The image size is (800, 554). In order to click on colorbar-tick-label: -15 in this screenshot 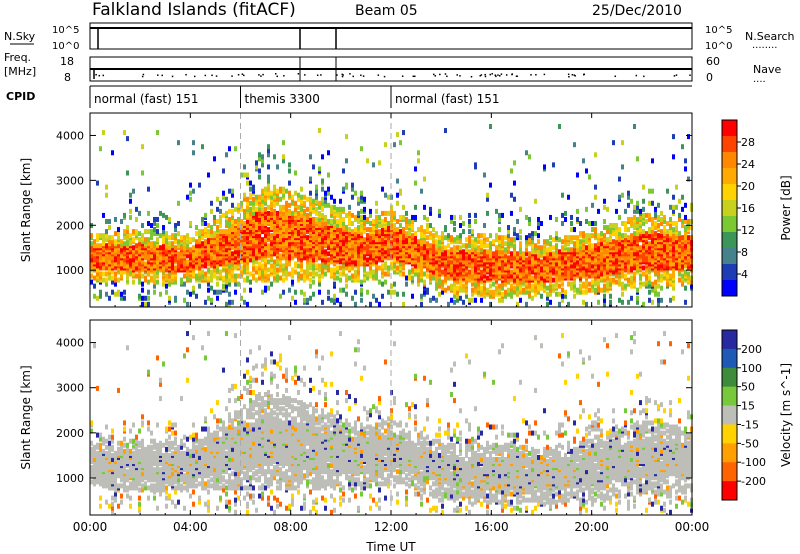, I will do `click(750, 424)`.